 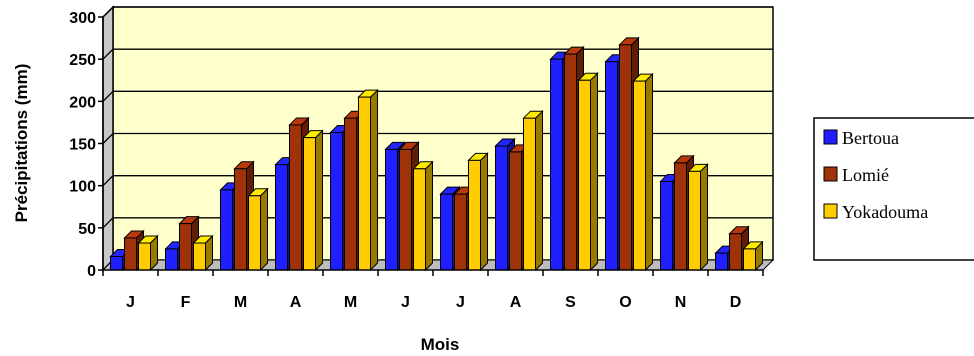 What do you see at coordinates (82, 145) in the screenshot?
I see `y-tick-label: 150` at bounding box center [82, 145].